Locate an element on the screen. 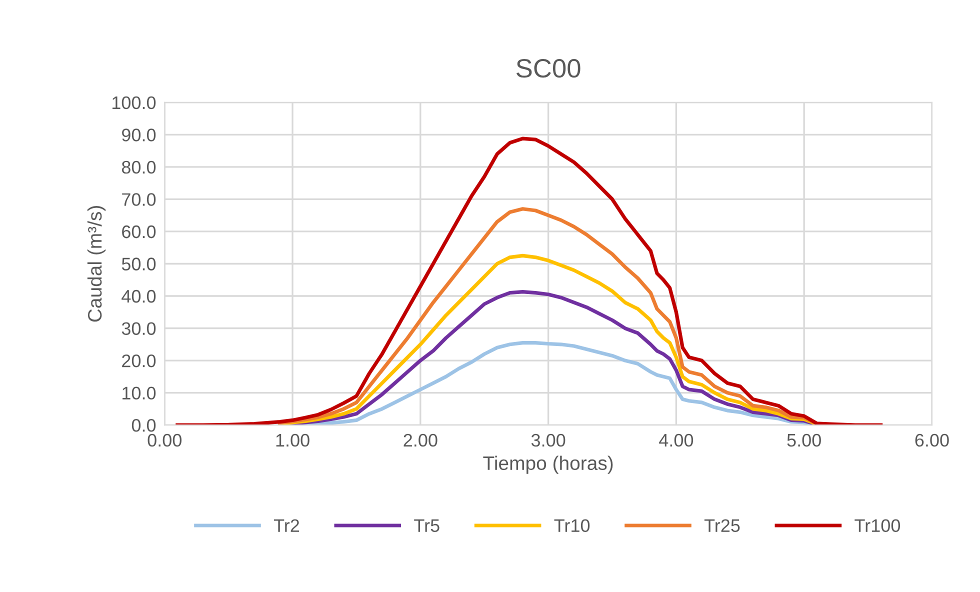  x-tick-label: 0.00 is located at coordinates (165, 440).